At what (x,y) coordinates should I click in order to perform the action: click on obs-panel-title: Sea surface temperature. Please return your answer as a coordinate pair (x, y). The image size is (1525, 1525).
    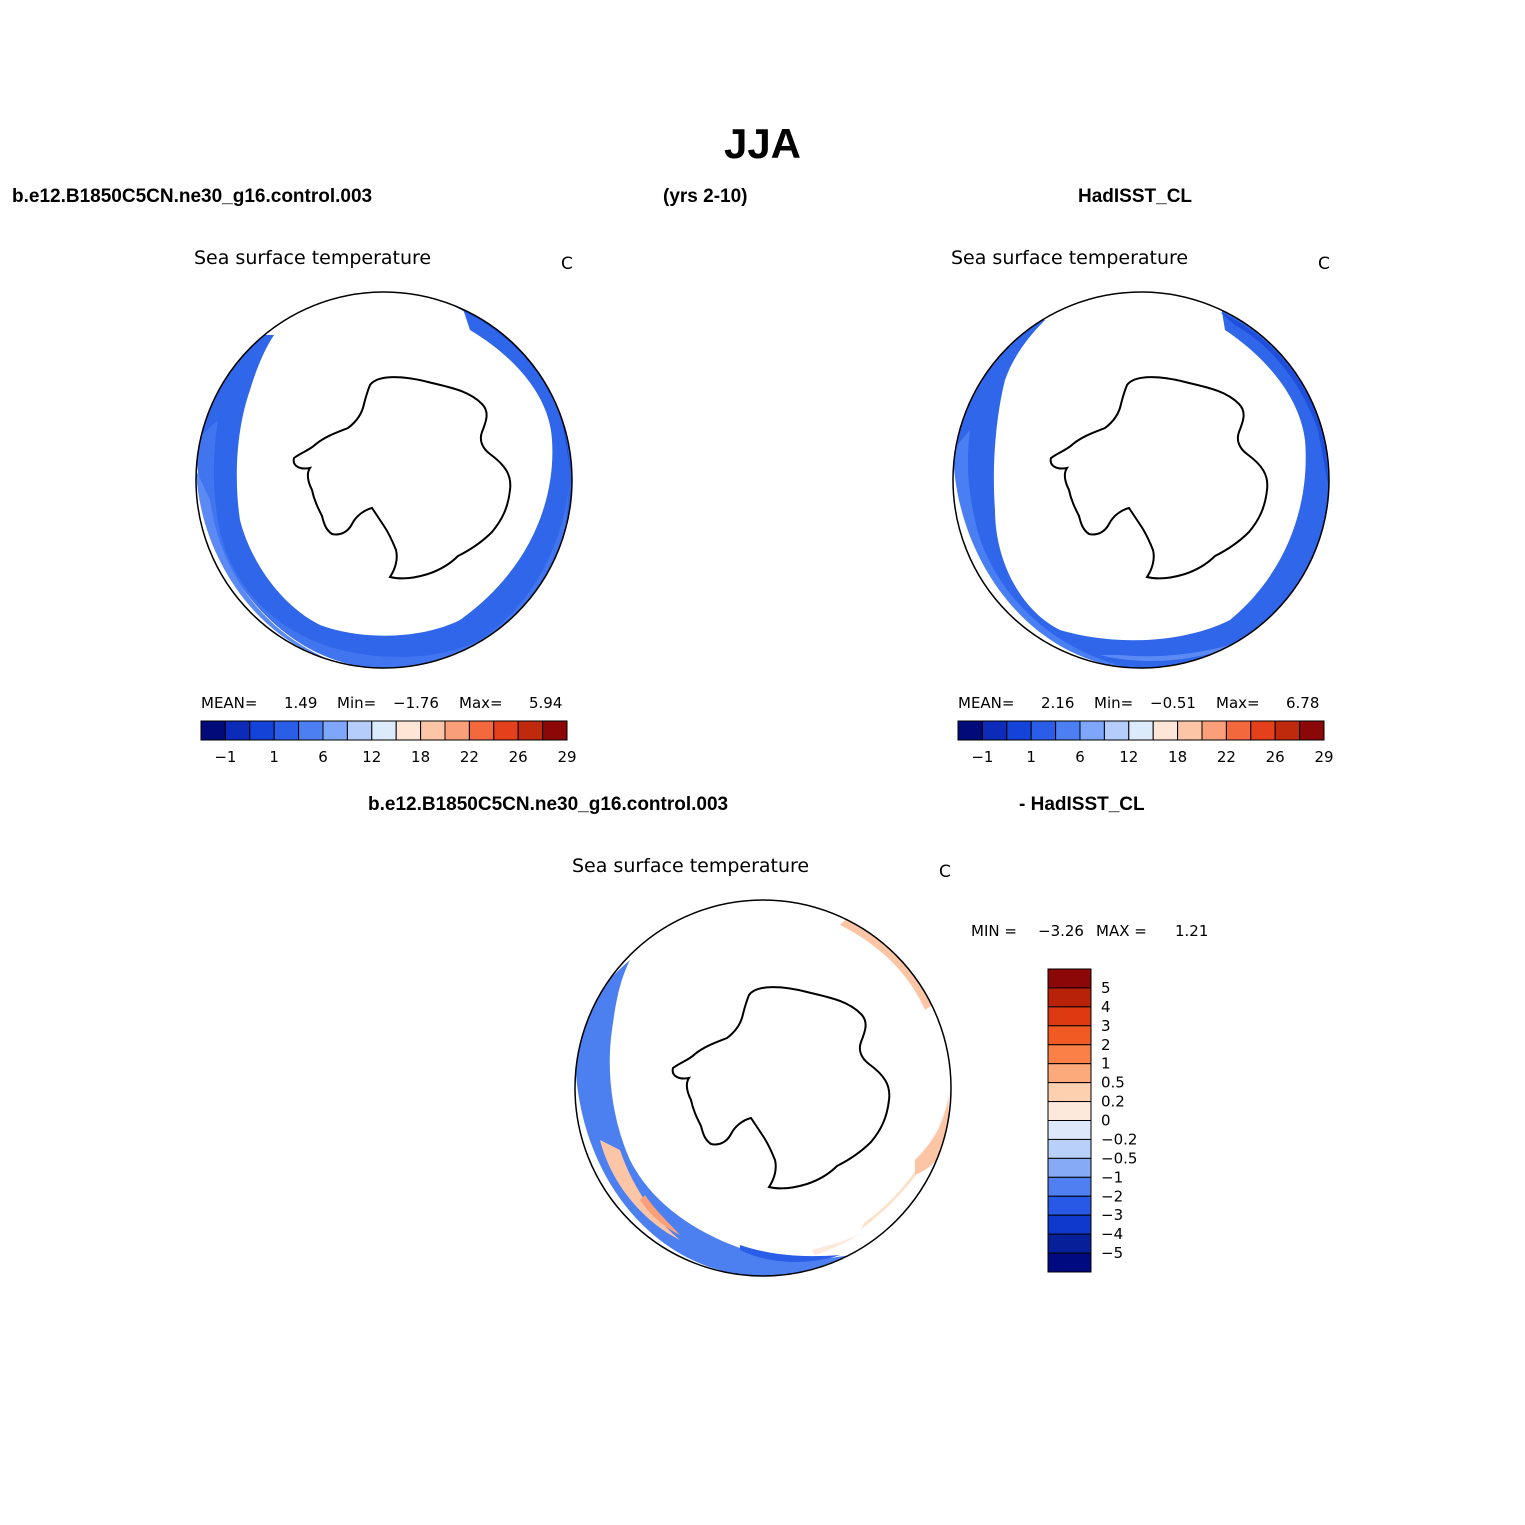
    Looking at the image, I should click on (1070, 258).